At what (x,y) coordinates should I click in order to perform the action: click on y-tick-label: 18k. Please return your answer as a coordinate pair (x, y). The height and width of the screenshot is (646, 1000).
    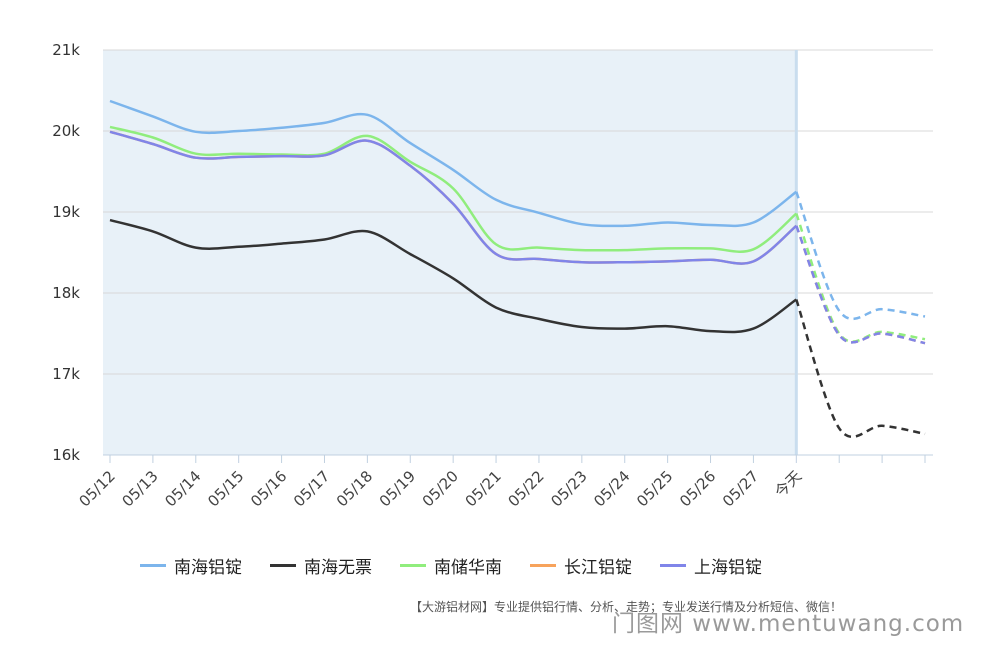
    Looking at the image, I should click on (66, 293).